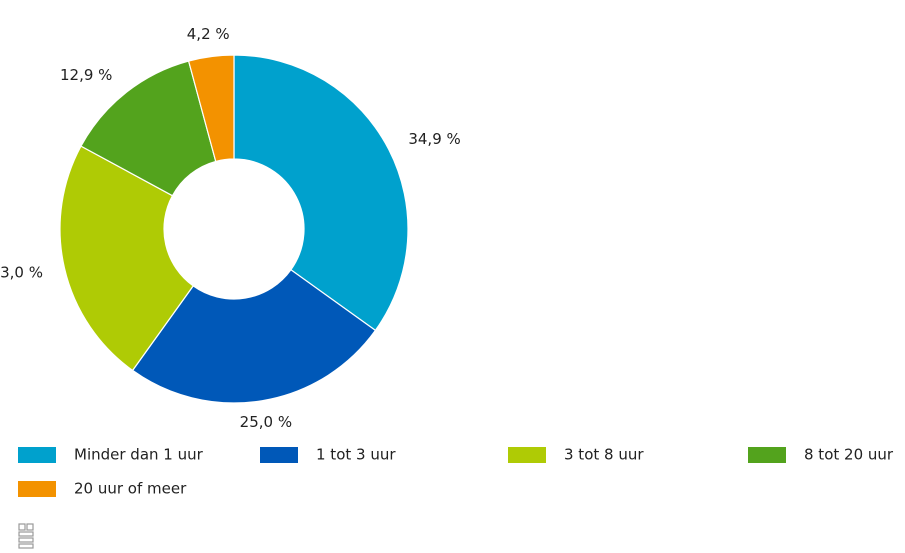  What do you see at coordinates (356, 455) in the screenshot?
I see `legend-label: 1 tot 3 uur` at bounding box center [356, 455].